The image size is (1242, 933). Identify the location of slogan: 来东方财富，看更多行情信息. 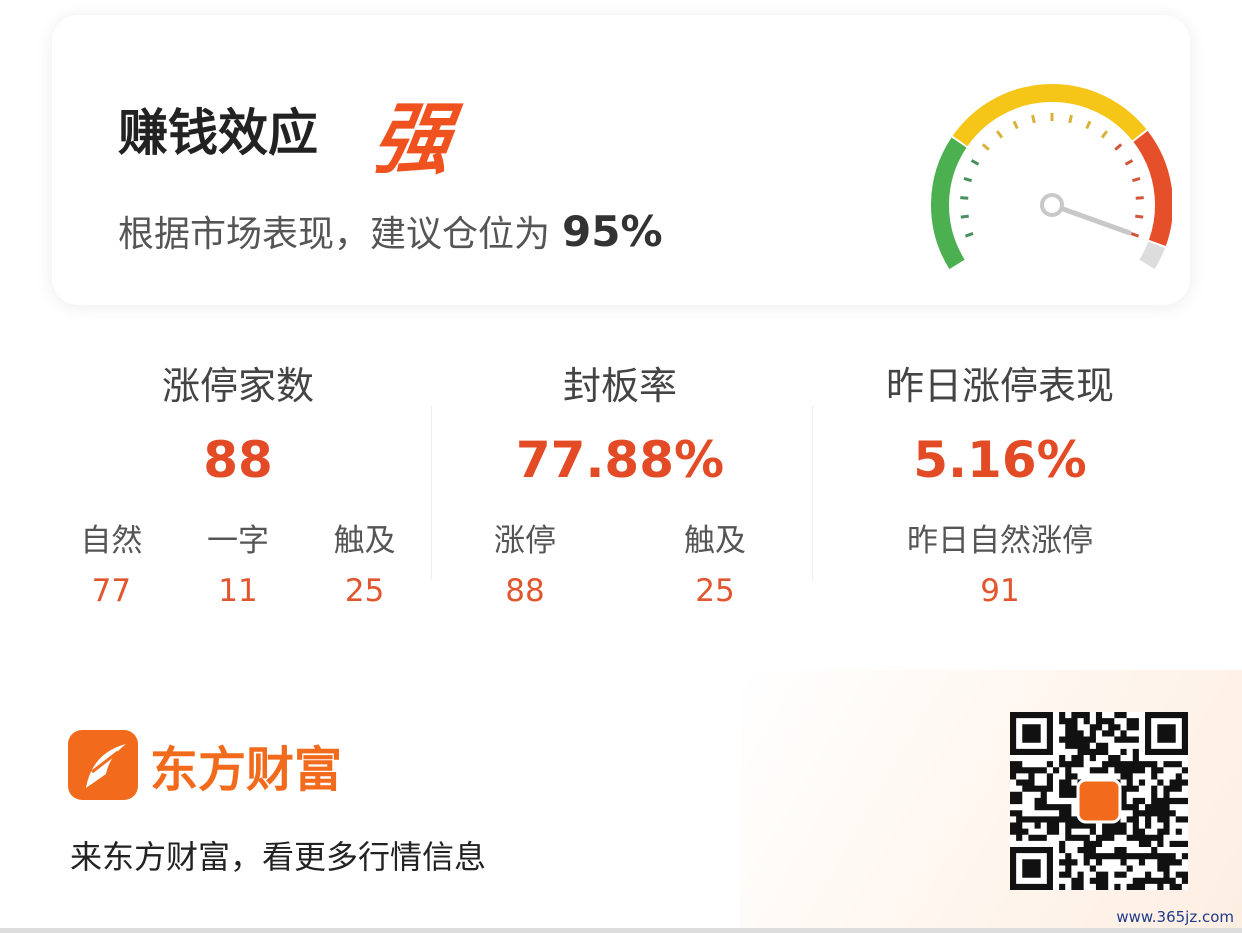
(278, 857).